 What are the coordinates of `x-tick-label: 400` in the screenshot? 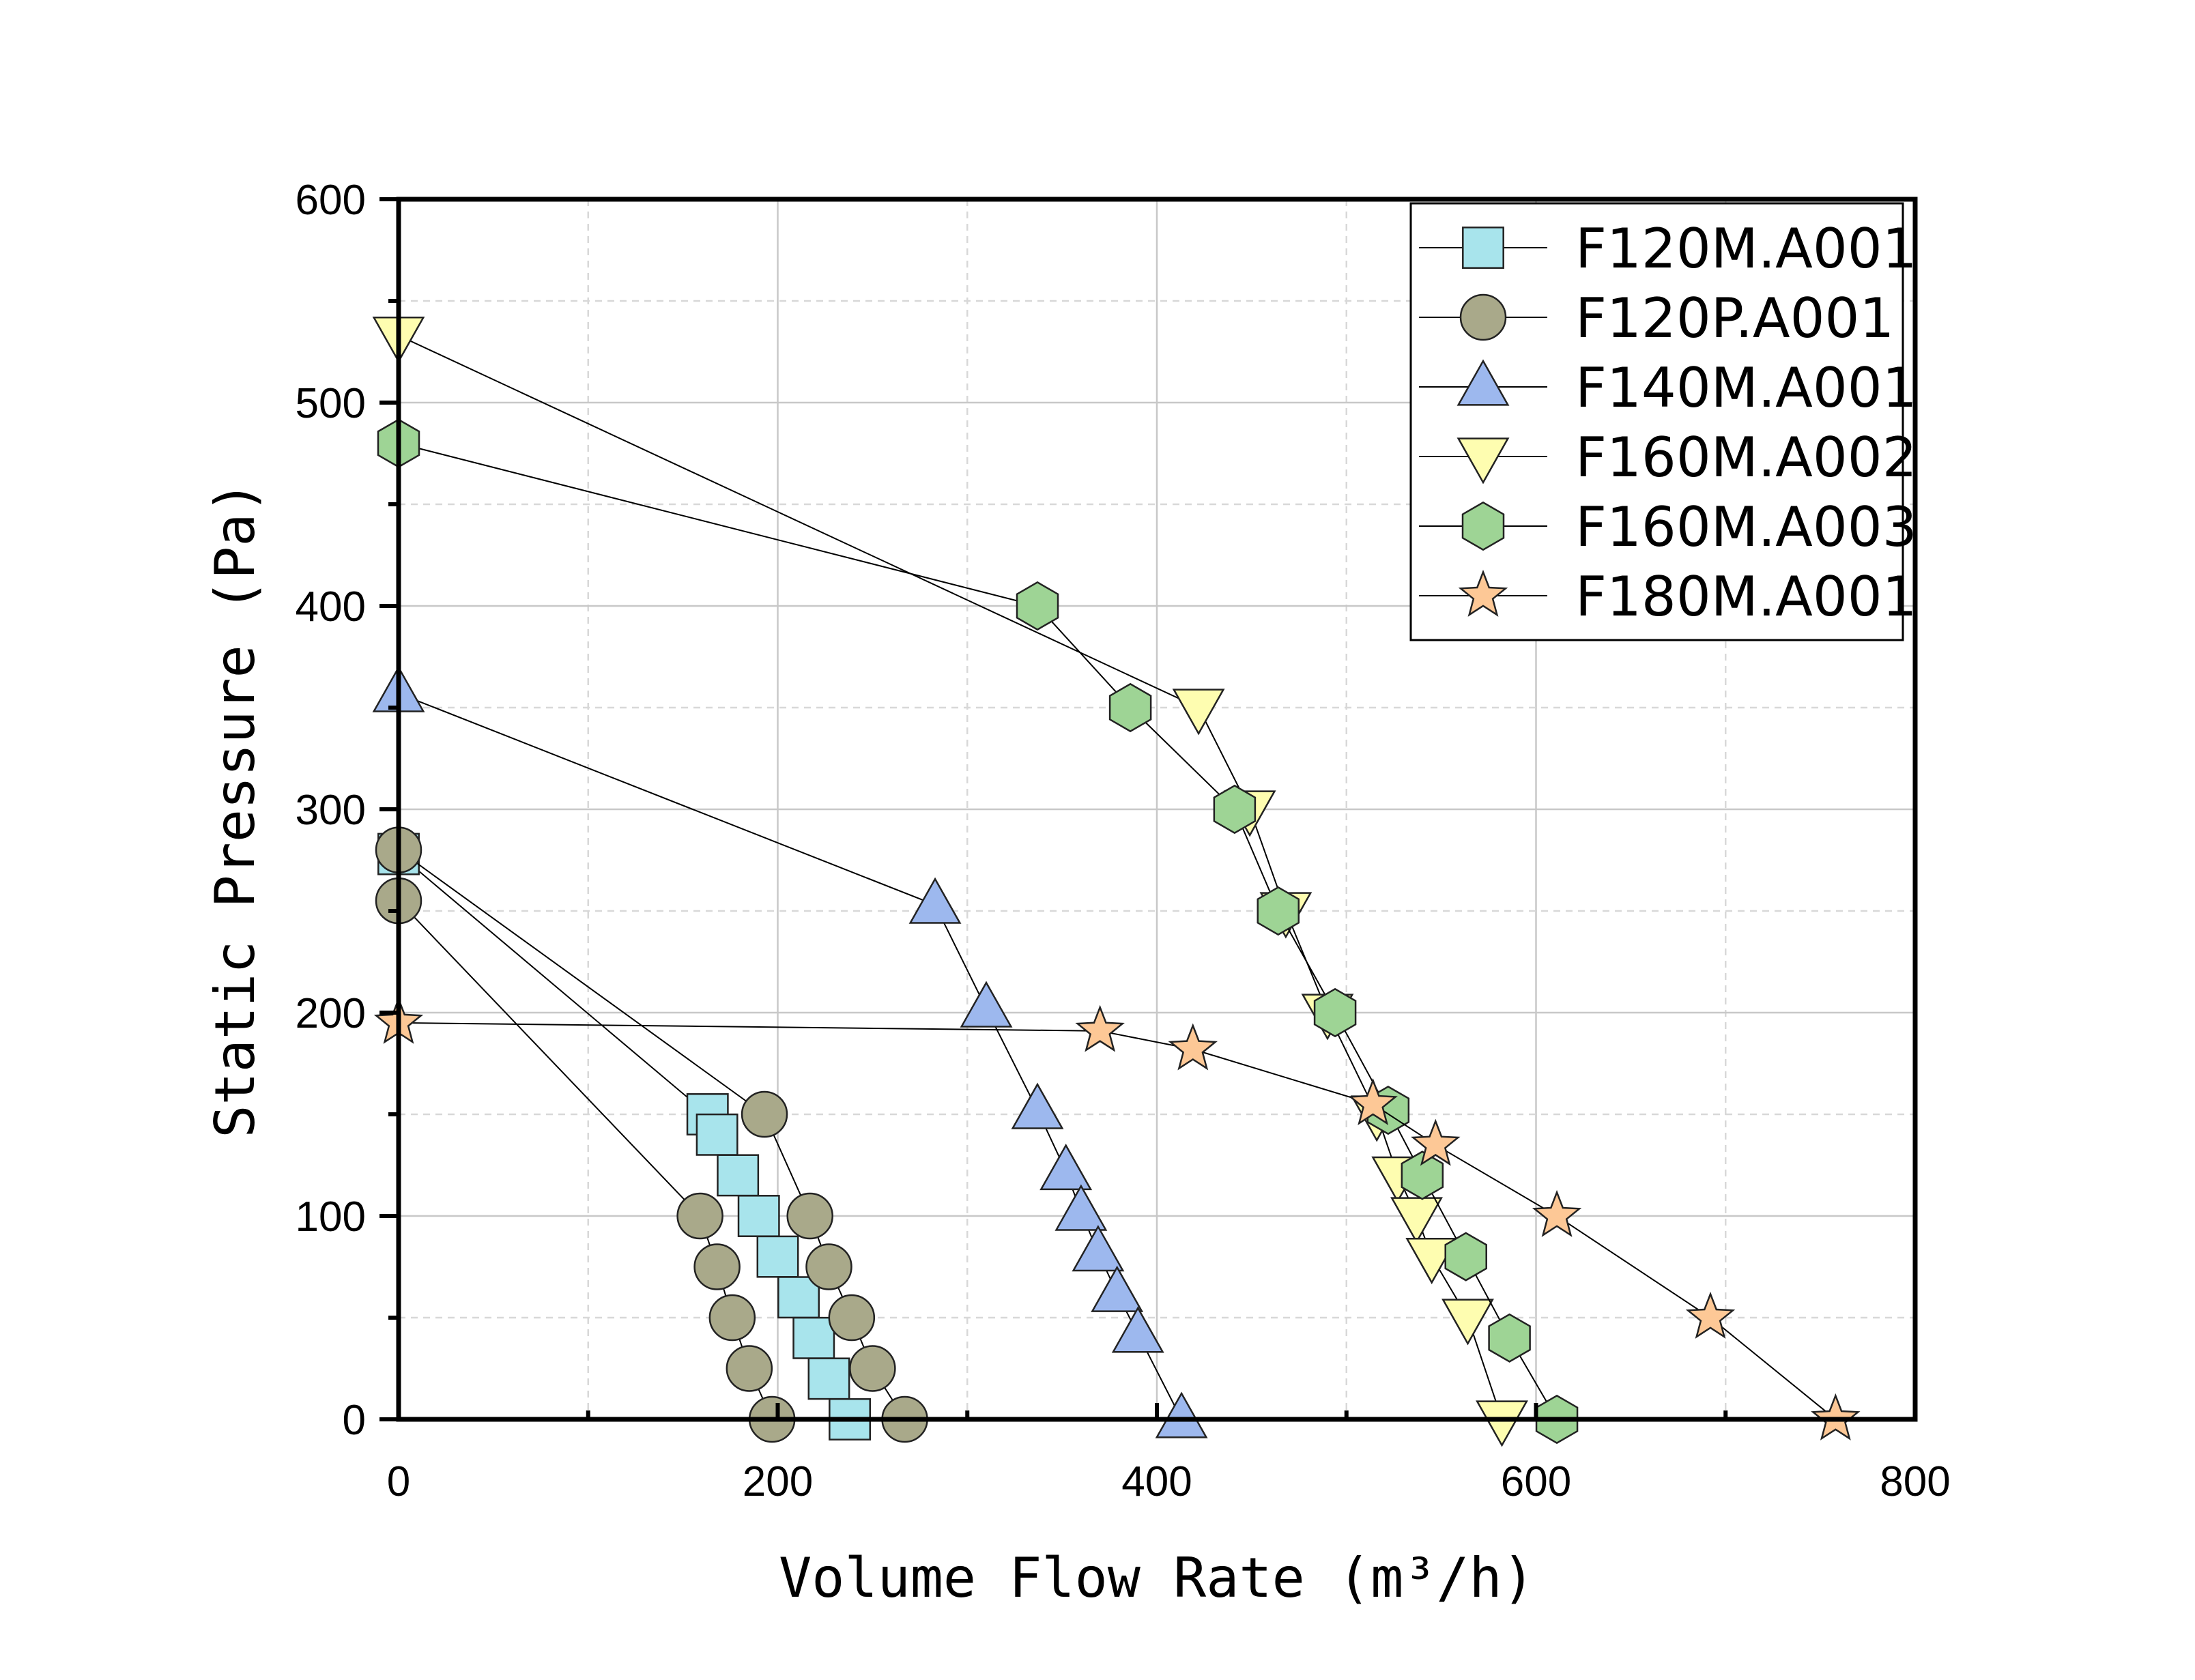 It's located at (1156, 1481).